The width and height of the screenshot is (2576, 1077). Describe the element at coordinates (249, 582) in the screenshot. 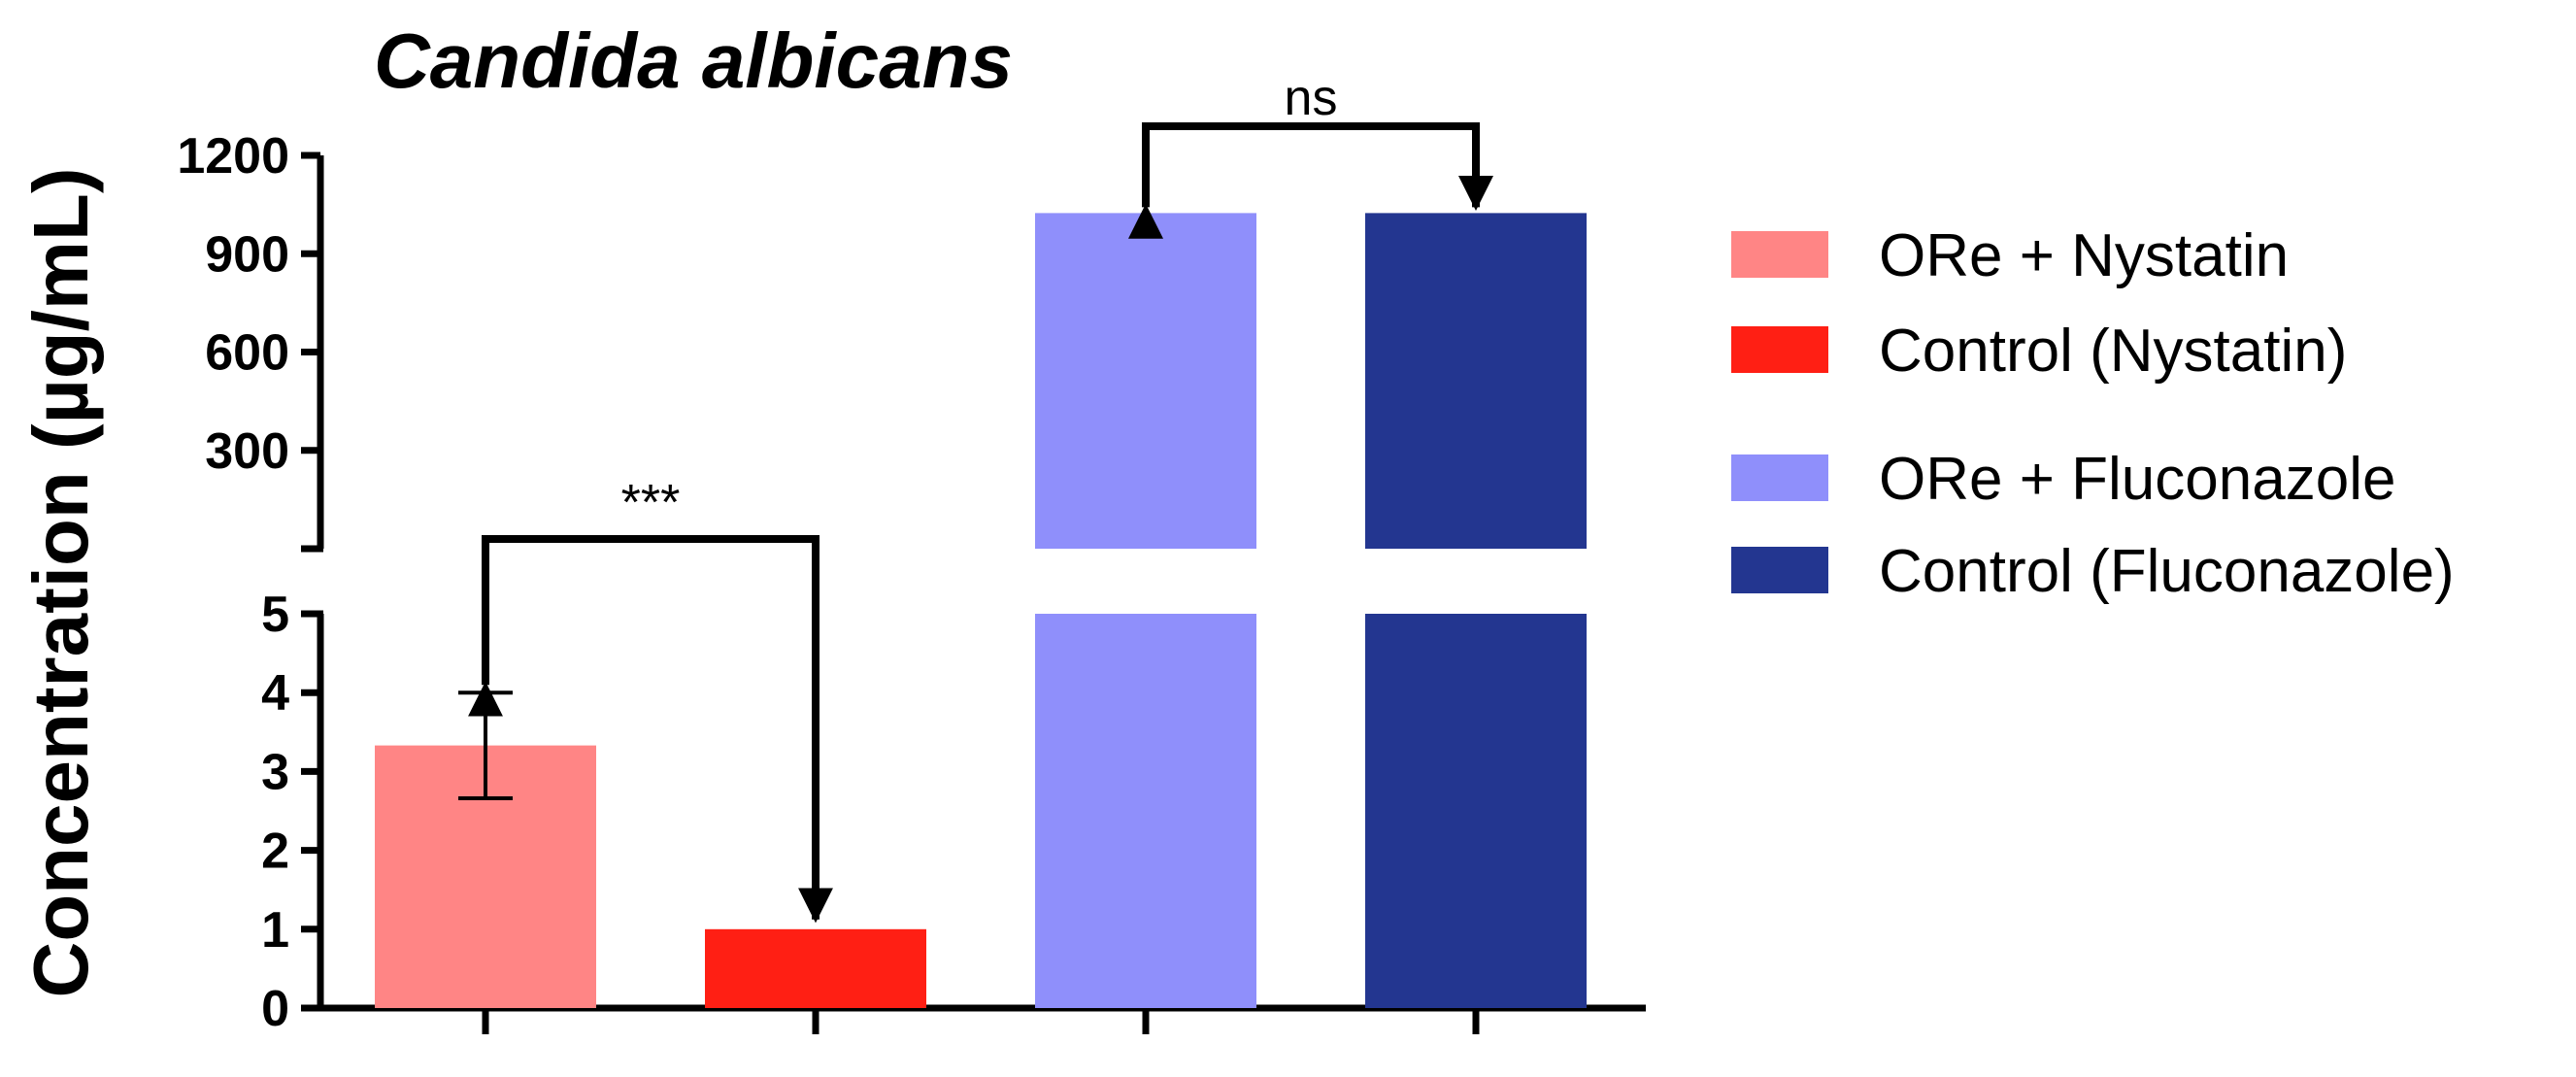

I see `y-ticks: 0 1 2 3 4 5 300 600 900 1200` at that location.